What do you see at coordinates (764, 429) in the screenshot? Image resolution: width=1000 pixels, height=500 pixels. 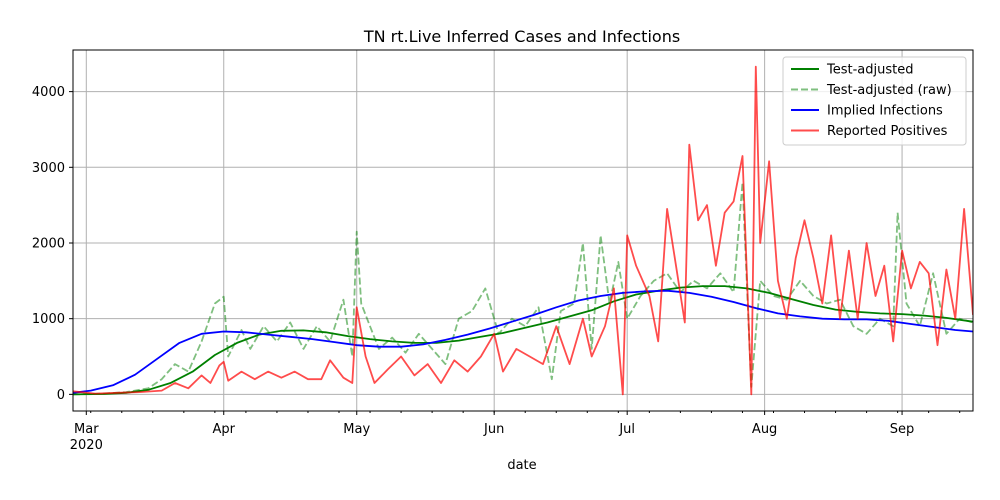 I see `x-tick-label: Aug` at bounding box center [764, 429].